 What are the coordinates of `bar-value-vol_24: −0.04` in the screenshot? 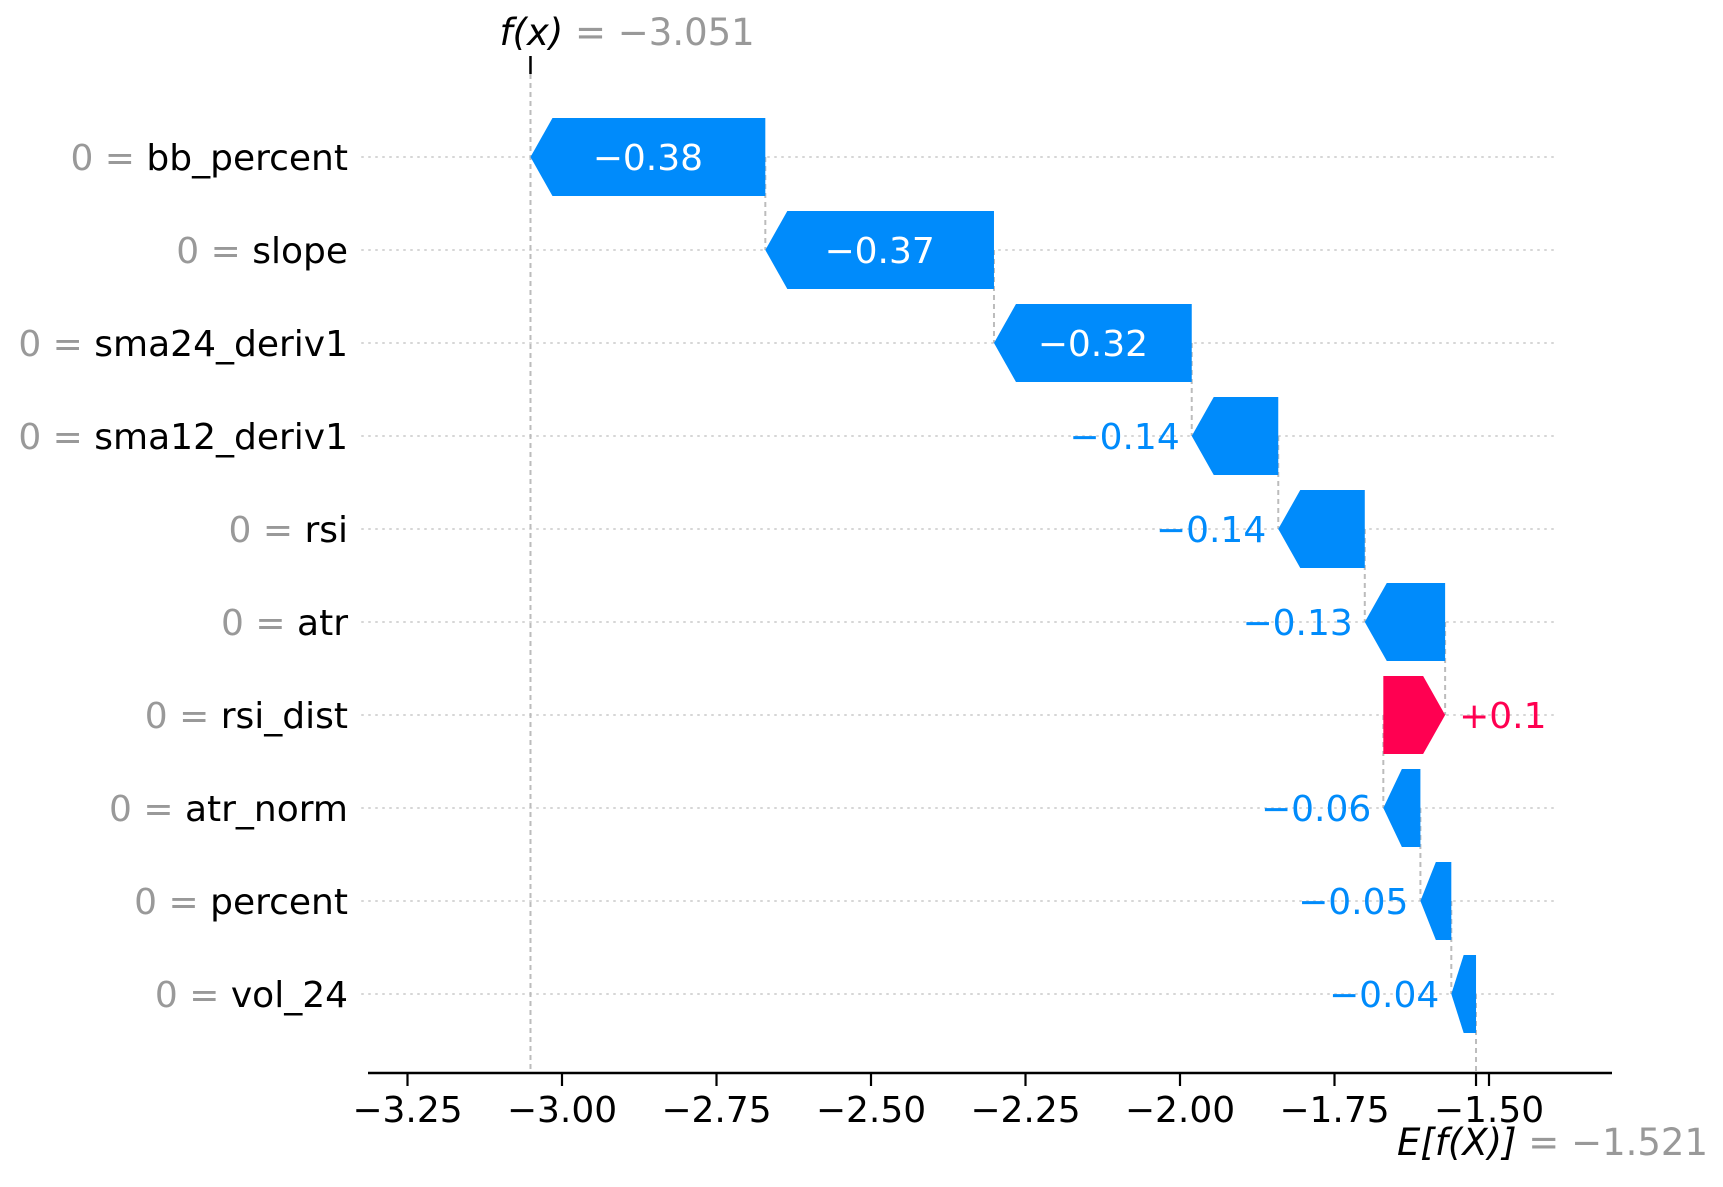 It's located at (1384, 995).